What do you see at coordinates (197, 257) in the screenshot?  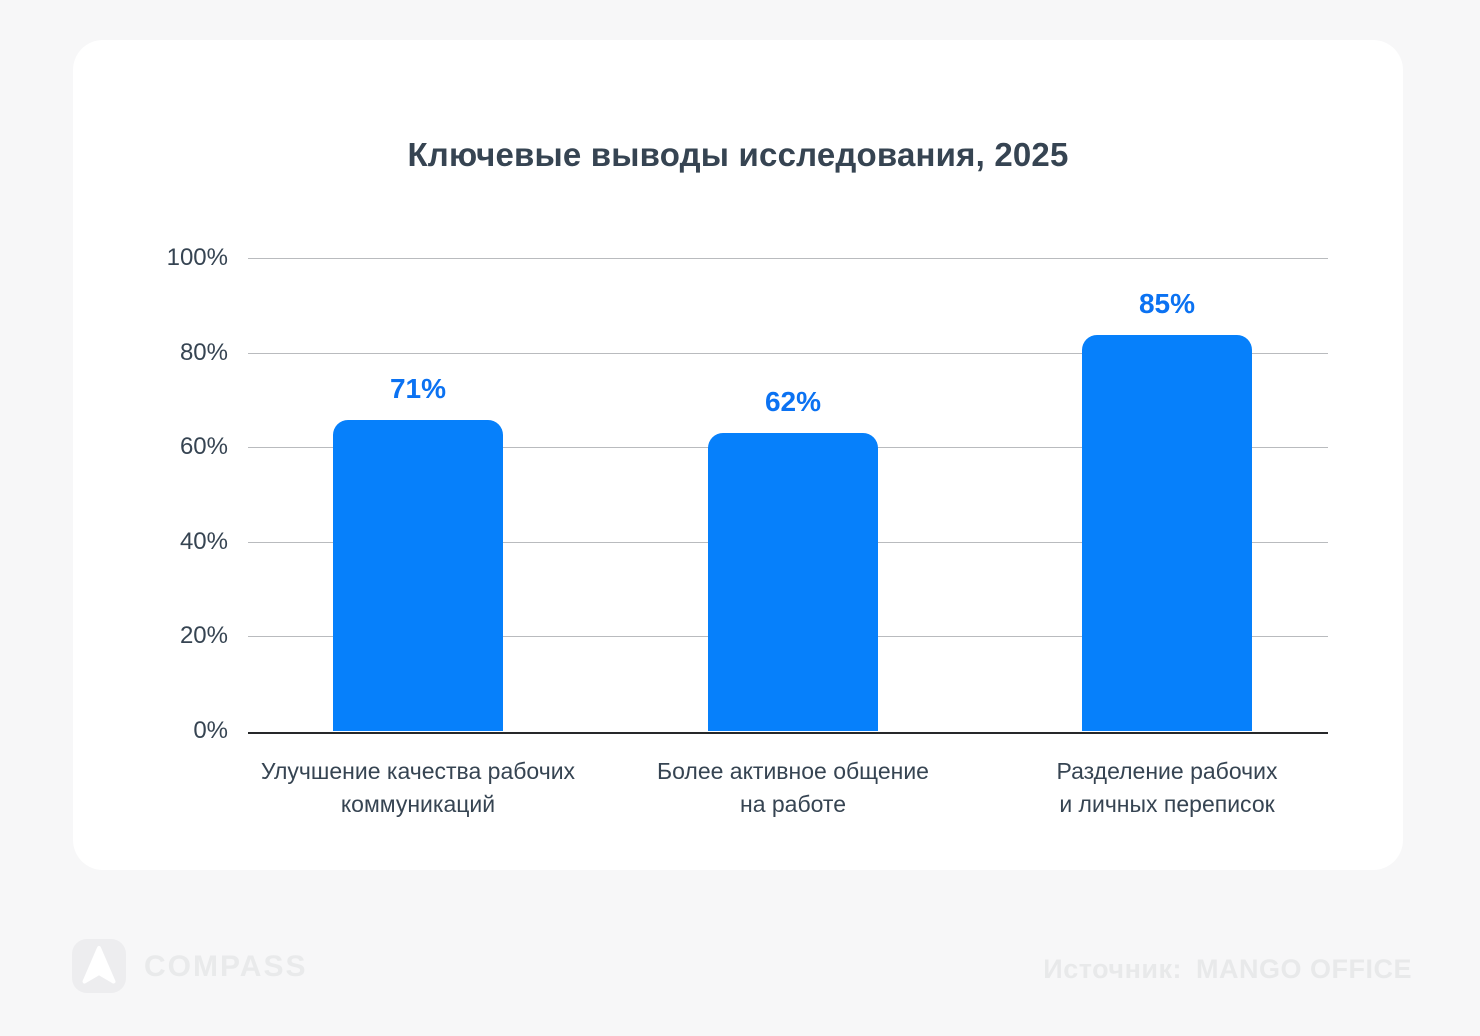 I see `y-tick-label-100: 100%` at bounding box center [197, 257].